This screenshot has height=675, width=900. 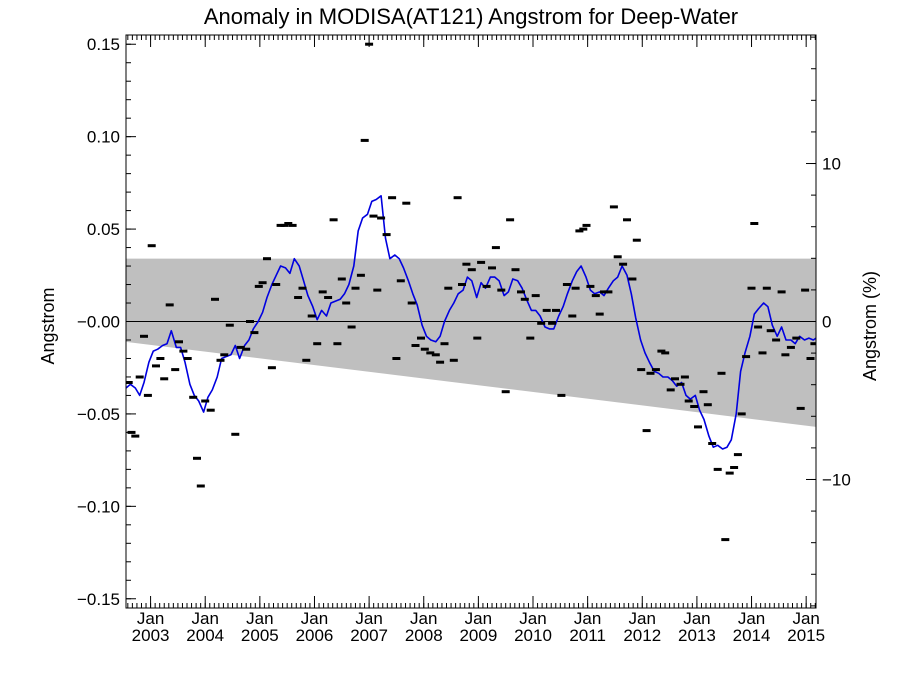 What do you see at coordinates (151, 635) in the screenshot?
I see `x-tick-year: 2003` at bounding box center [151, 635].